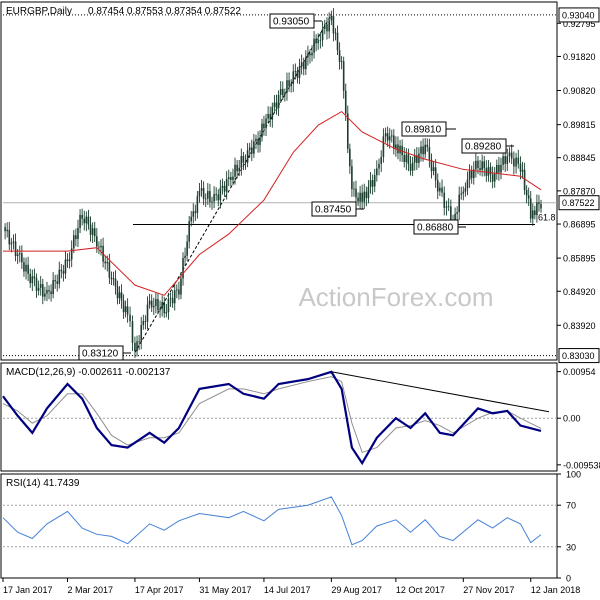 This screenshot has width=600, height=600. Describe the element at coordinates (579, 91) in the screenshot. I see `price-tick-label: 0.90820` at that location.